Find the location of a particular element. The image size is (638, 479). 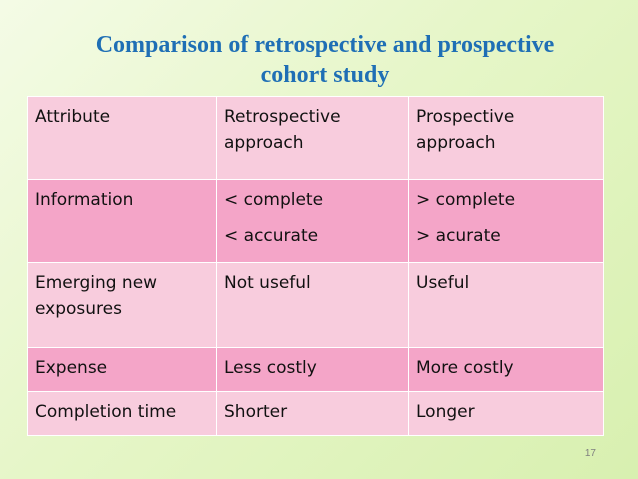

cell-retrospective: Shorter is located at coordinates (312, 413).